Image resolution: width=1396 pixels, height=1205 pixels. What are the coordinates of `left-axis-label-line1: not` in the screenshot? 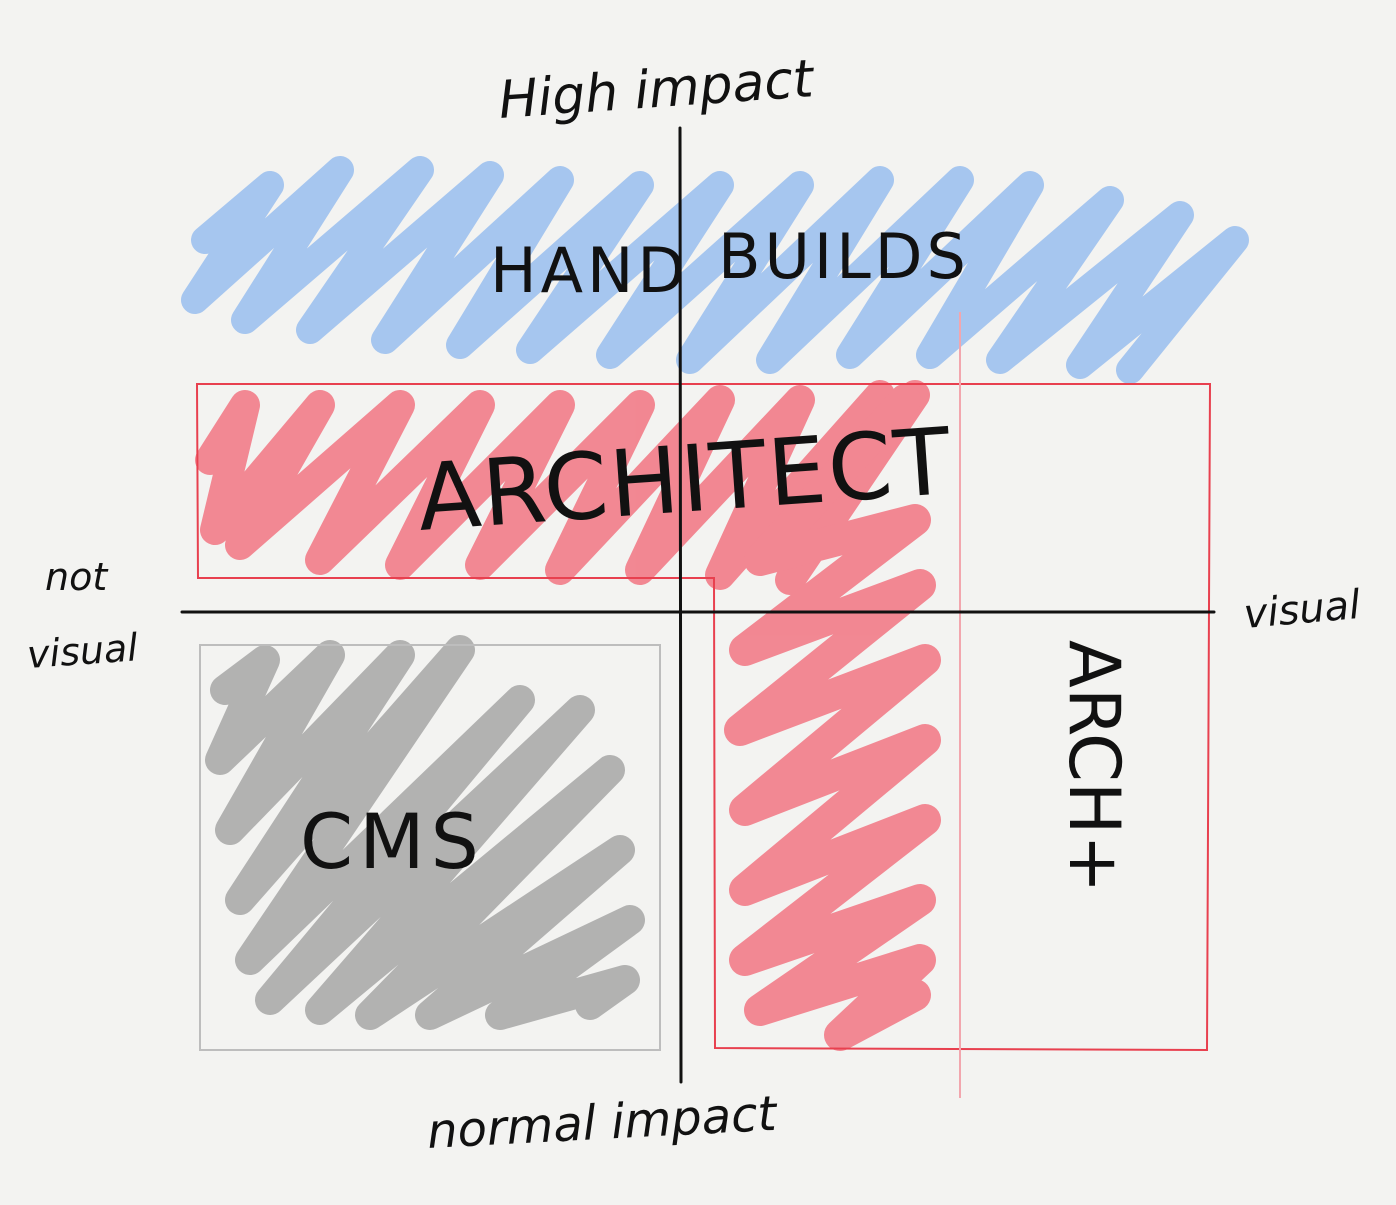 It's located at (77, 577).